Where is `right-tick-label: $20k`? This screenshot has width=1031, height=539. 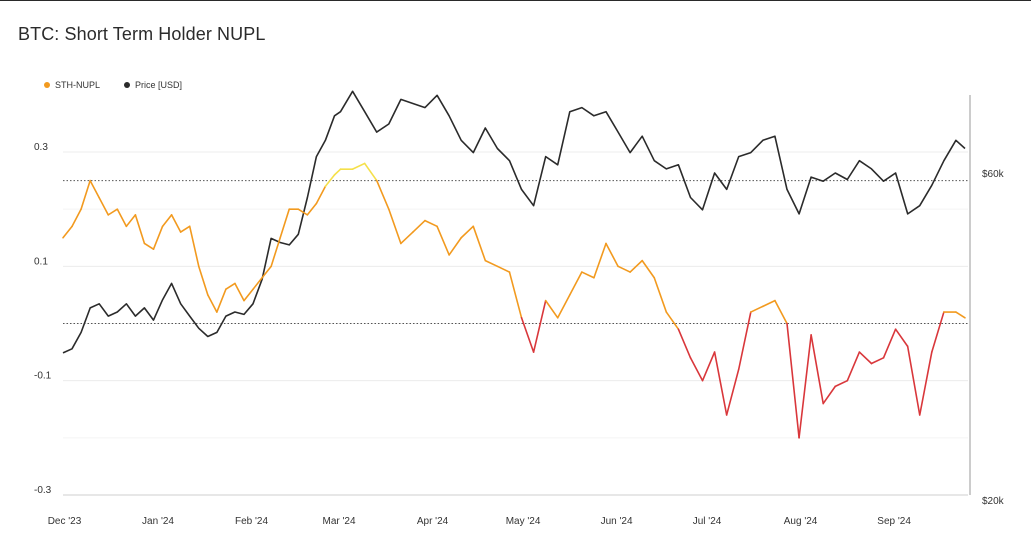
right-tick-label: $20k is located at coordinates (993, 501).